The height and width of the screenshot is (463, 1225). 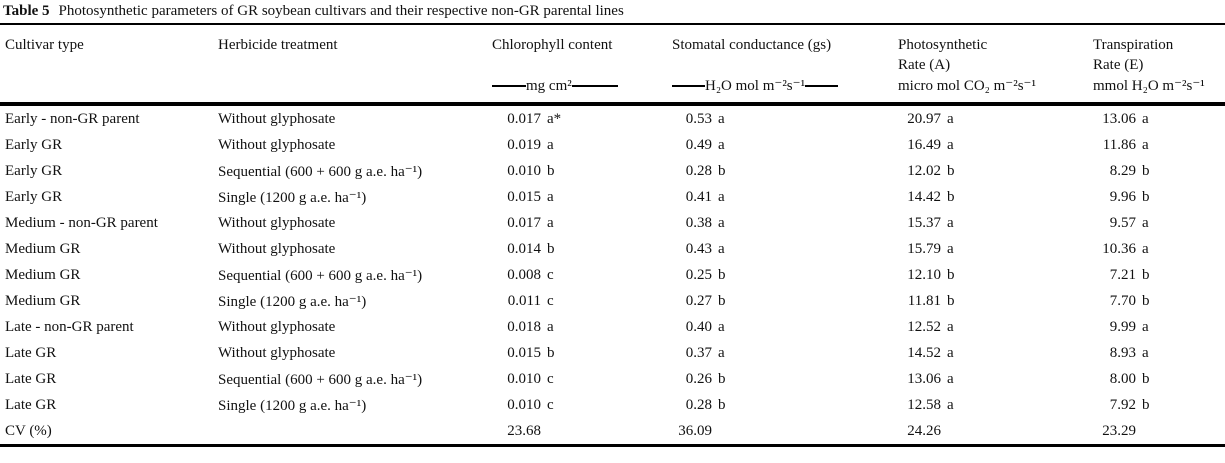 I want to click on cell-transpiration-rate: 8.93 a, so click(x=1156, y=353).